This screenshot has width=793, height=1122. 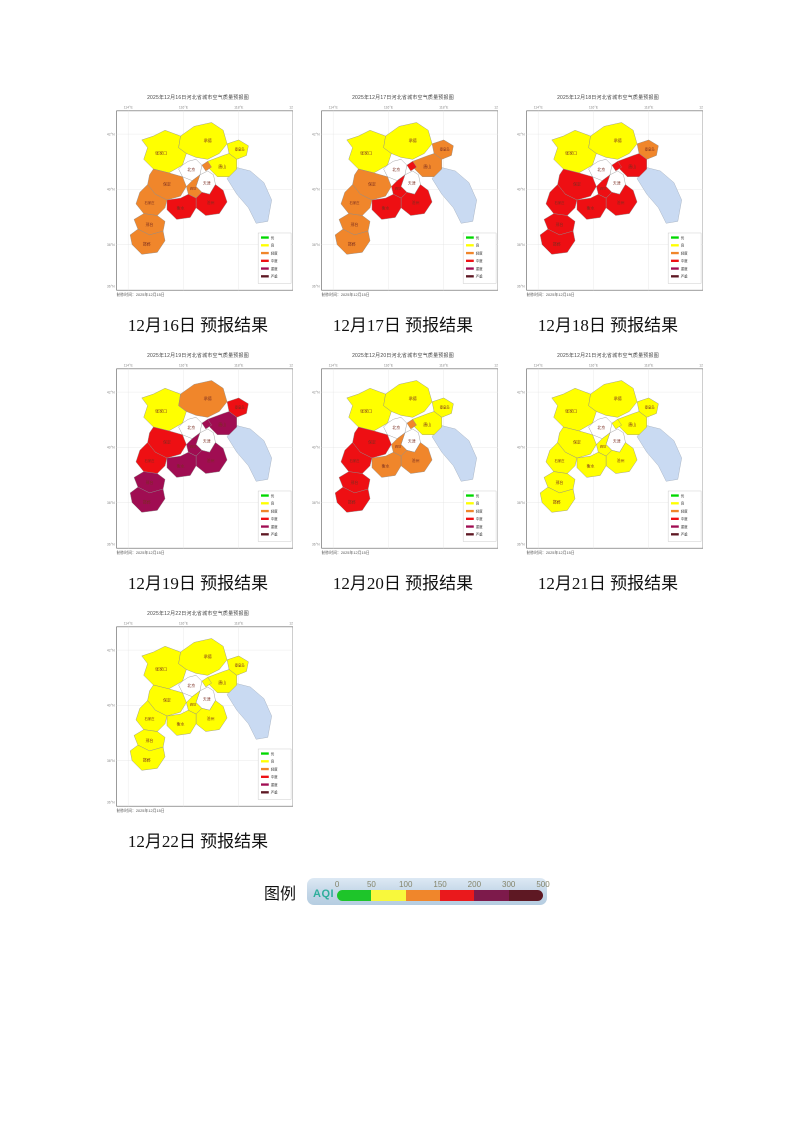 What do you see at coordinates (222, 424) in the screenshot?
I see `city-label-tangshan: 唐山` at bounding box center [222, 424].